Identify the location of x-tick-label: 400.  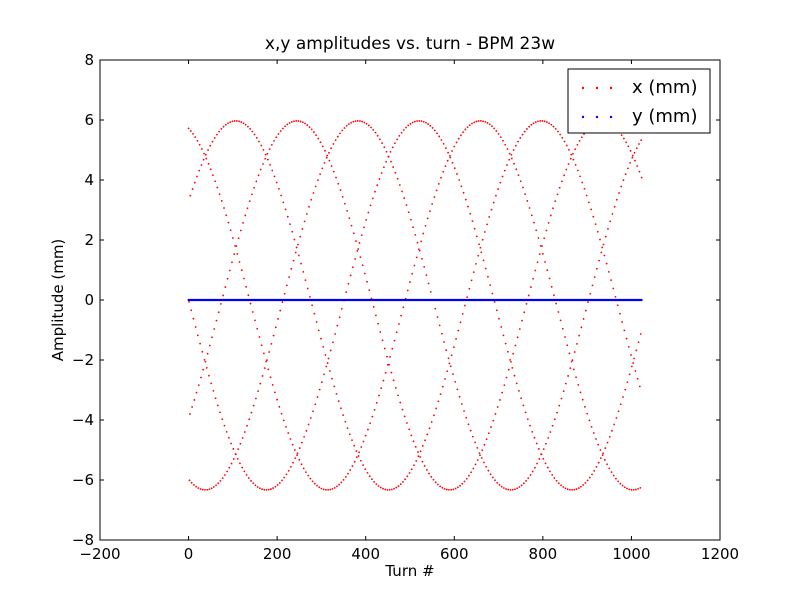
(365, 554).